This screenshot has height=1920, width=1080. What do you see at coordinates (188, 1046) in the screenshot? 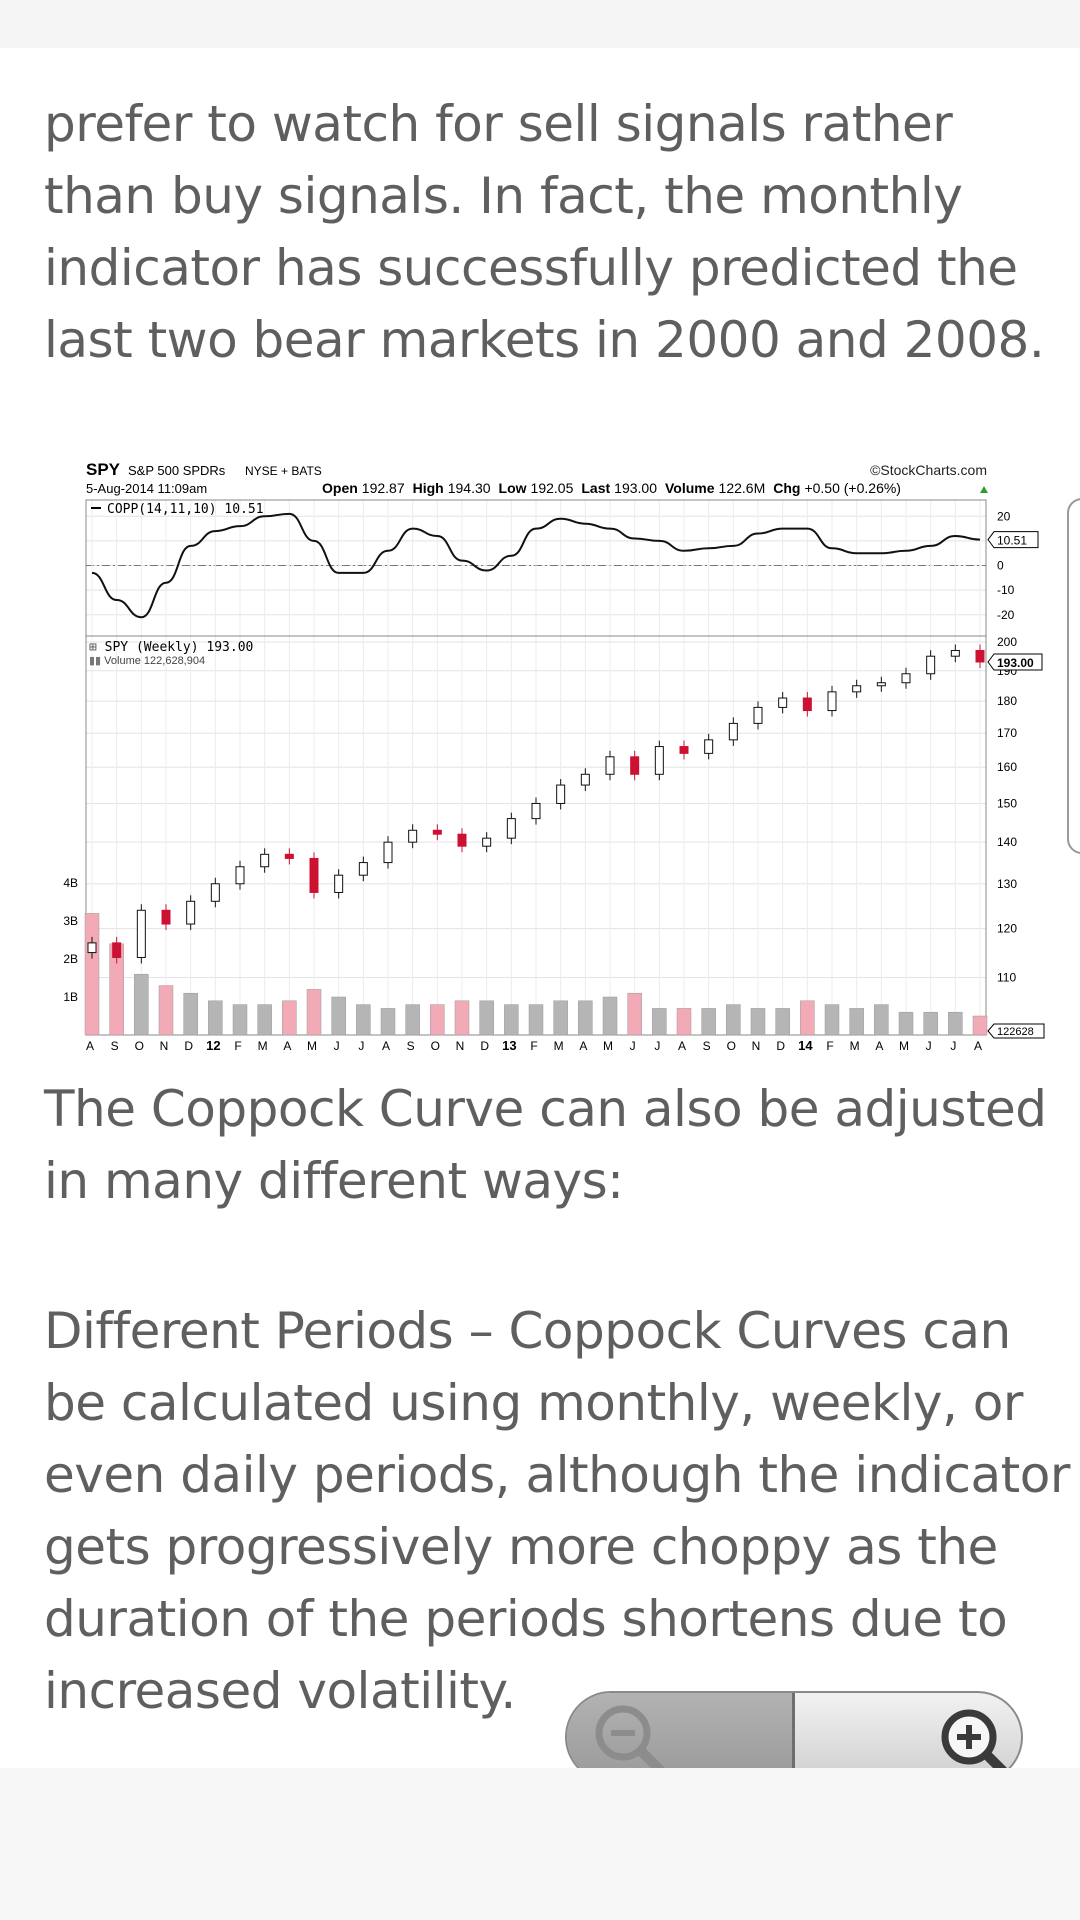
I see `x-tick-label: D` at bounding box center [188, 1046].